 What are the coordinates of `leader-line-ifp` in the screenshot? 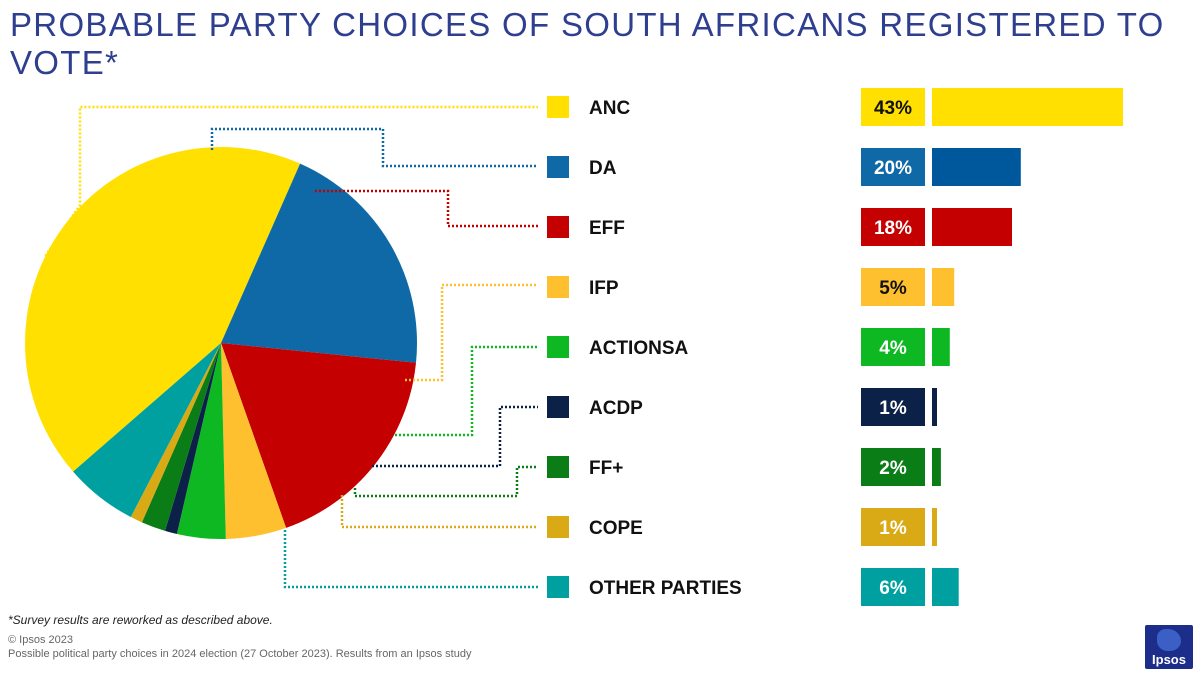 It's located at (471, 332).